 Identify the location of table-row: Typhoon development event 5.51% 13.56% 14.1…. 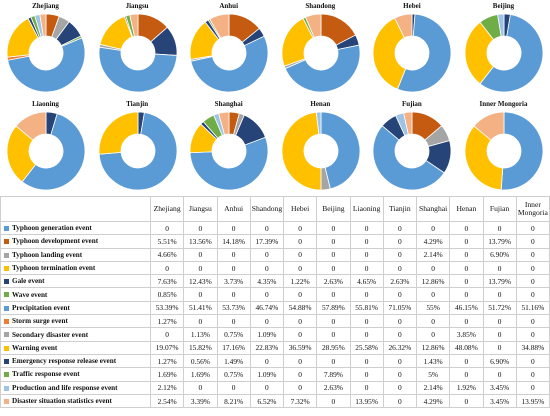
(275, 241).